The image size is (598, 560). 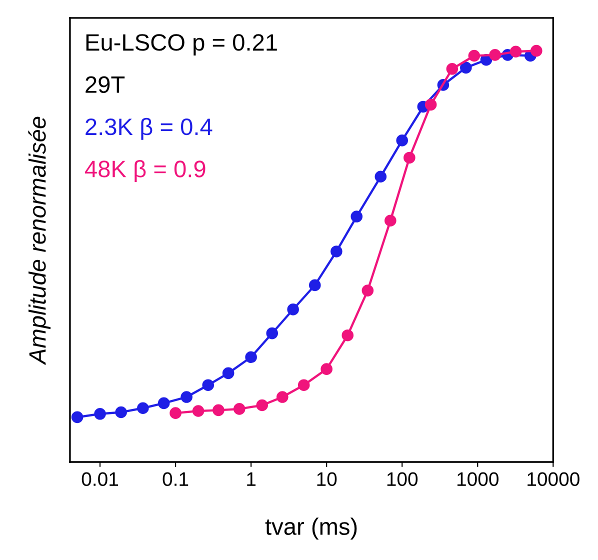 I want to click on text: 2.3K β = 0.4, so click(x=149, y=129).